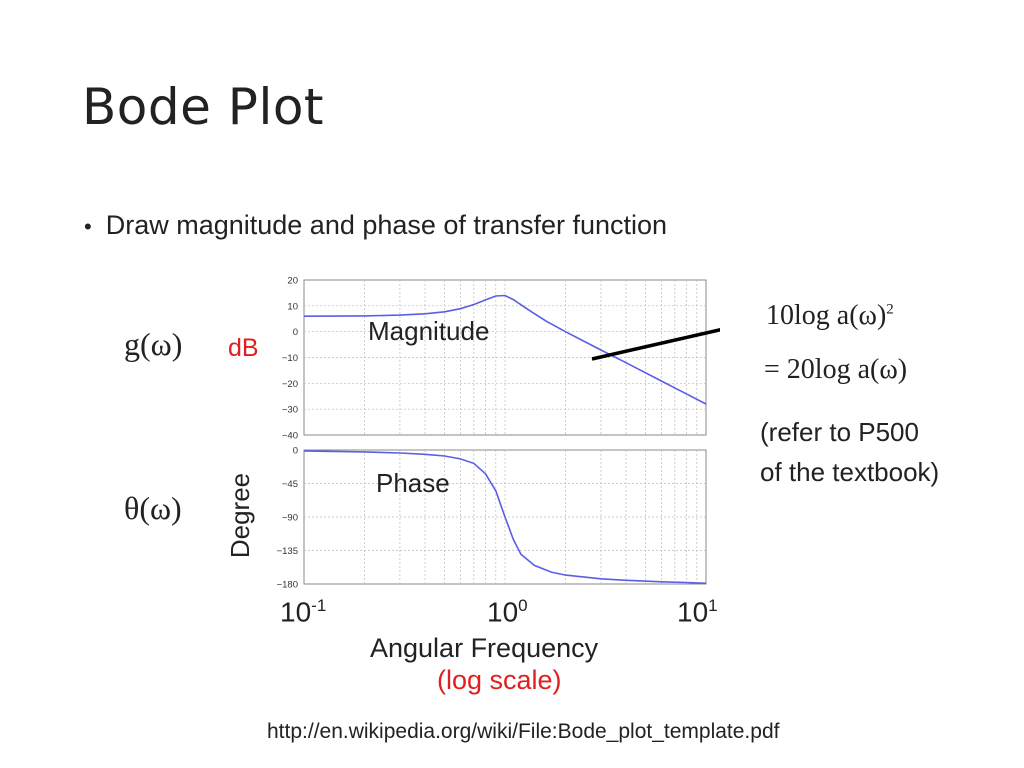 Image resolution: width=1024 pixels, height=768 pixels. I want to click on arrow-shaft, so click(655, 344).